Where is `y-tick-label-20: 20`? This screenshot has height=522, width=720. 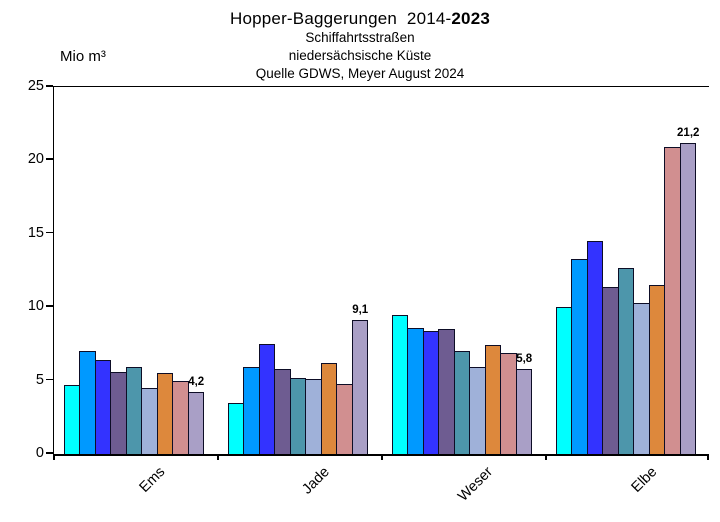
y-tick-label-20: 20 is located at coordinates (35, 159).